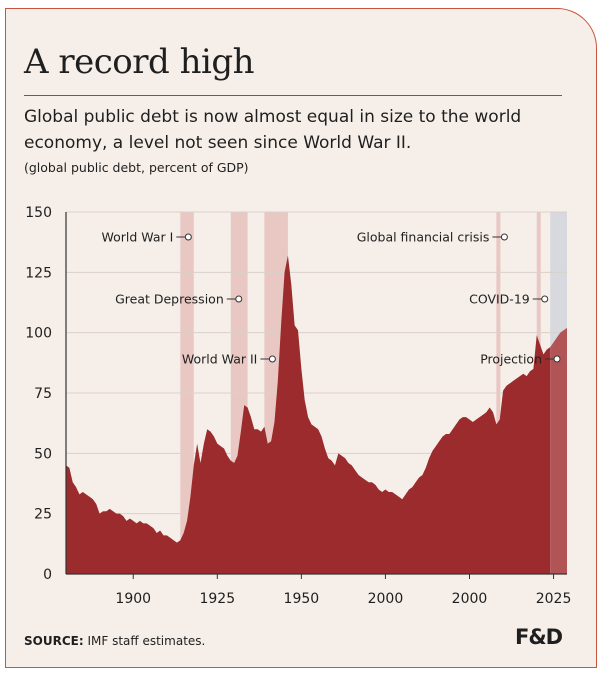 The image size is (606, 675). I want to click on y-tick-label: 125, so click(38, 273).